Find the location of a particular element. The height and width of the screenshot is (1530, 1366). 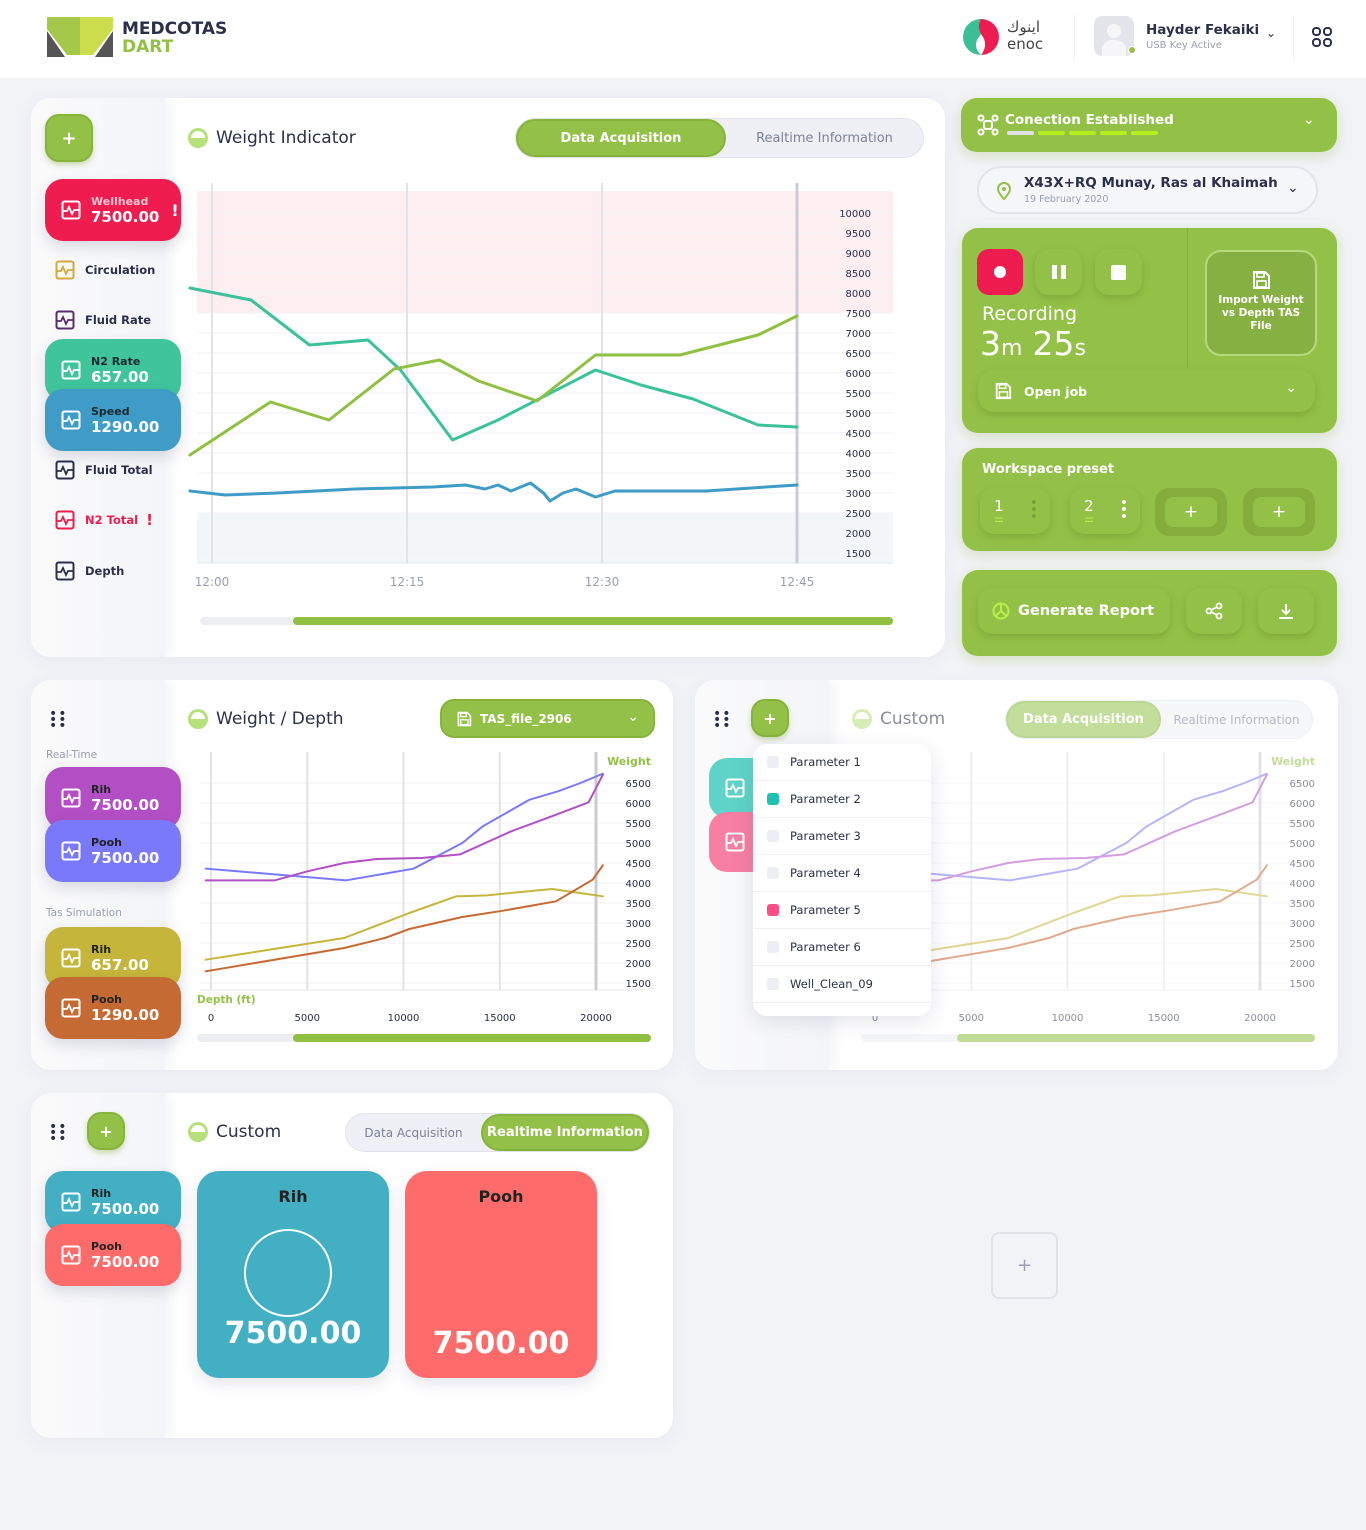

rih-gauge-card: Rih 7500.00 is located at coordinates (293, 1274).